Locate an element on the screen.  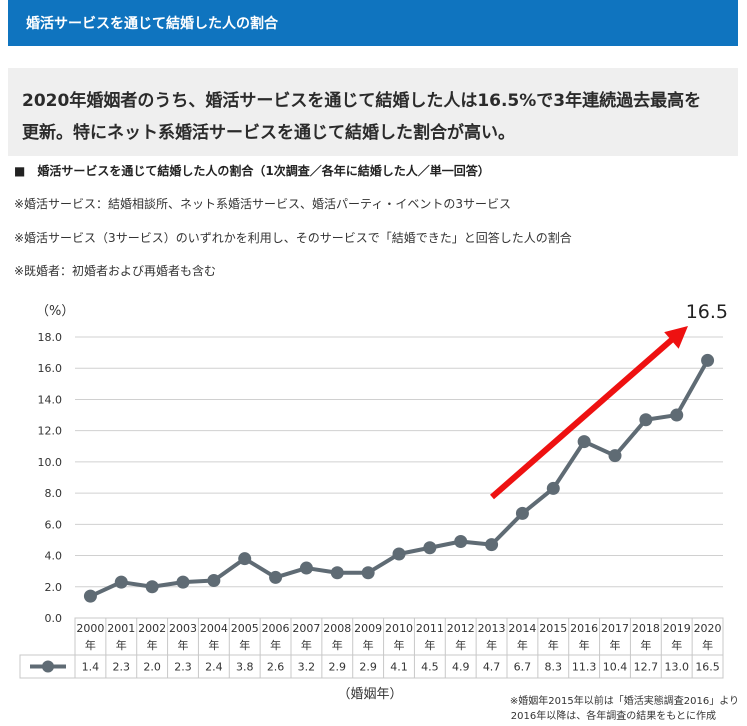
data-label: 6.7 is located at coordinates (523, 667).